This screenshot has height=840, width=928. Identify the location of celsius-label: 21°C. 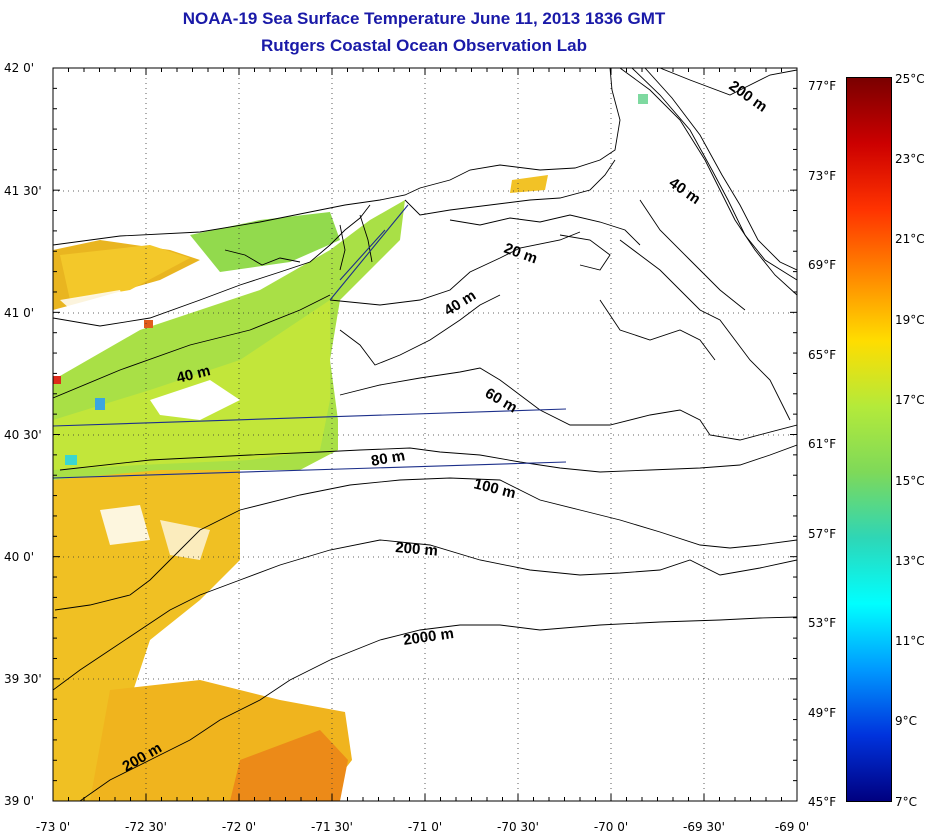
(910, 239).